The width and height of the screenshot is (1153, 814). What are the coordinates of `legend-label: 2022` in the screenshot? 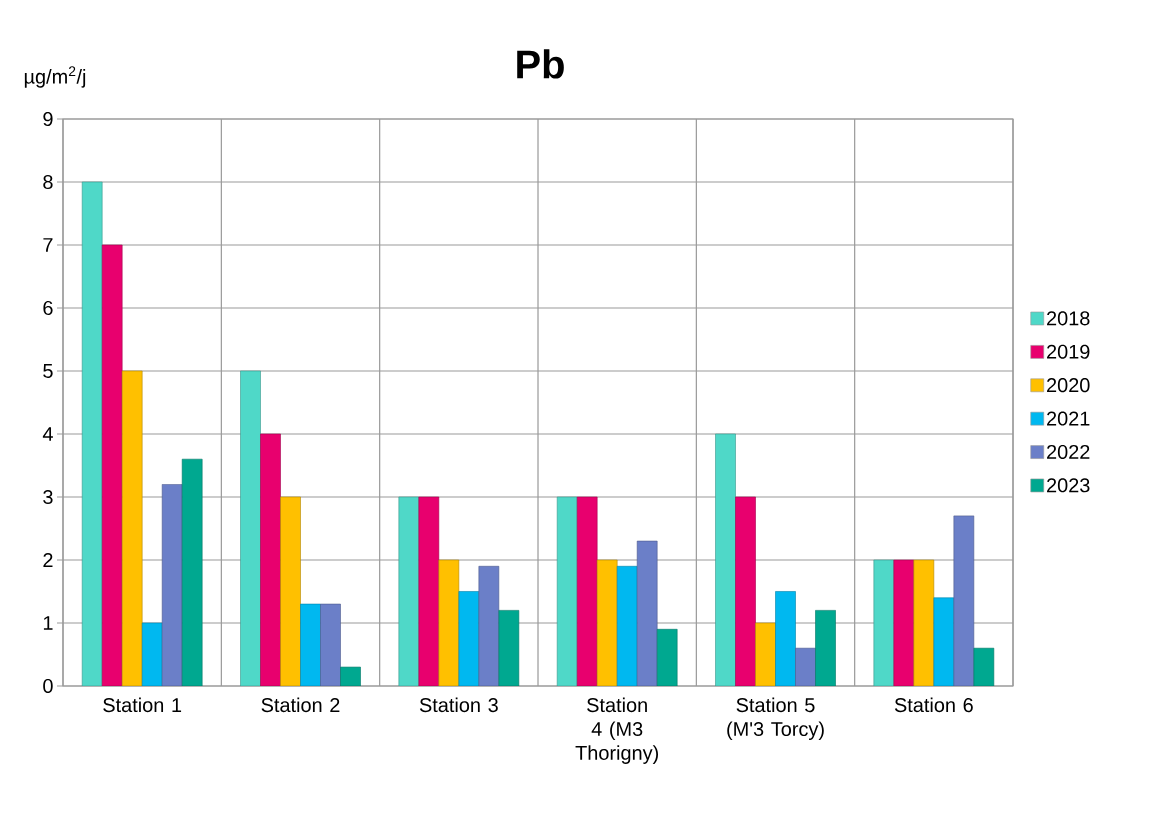 It's located at (1068, 451).